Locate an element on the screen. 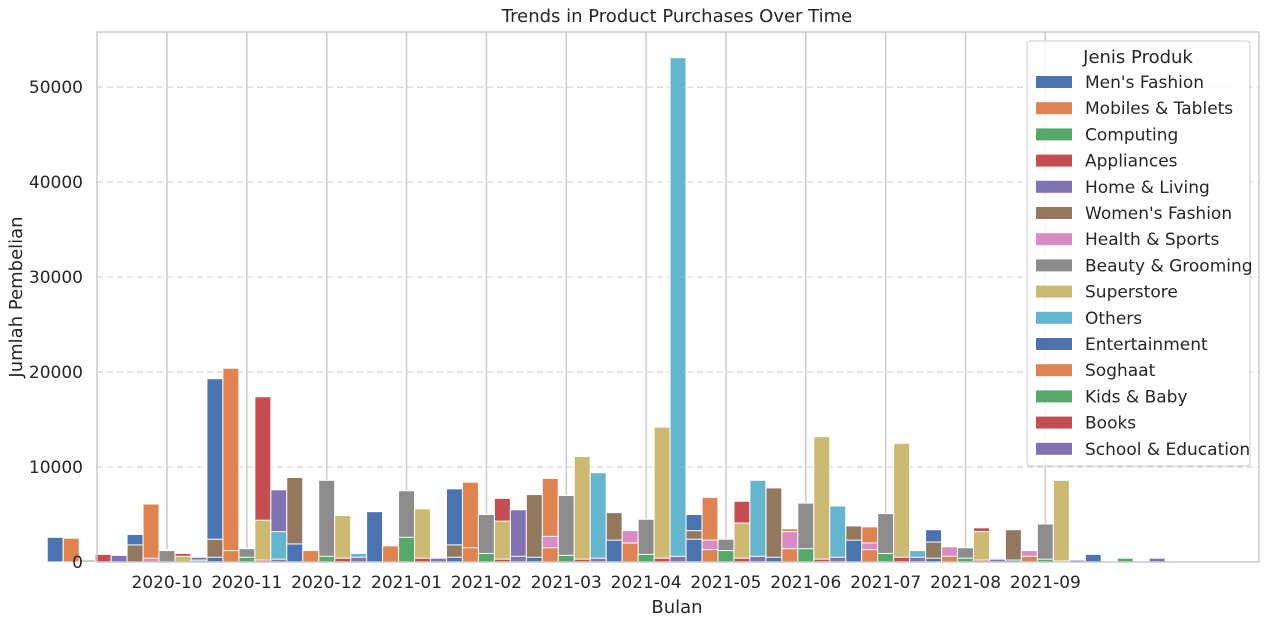 This screenshot has width=1267, height=626. y-tick-label: 30000 is located at coordinates (56, 278).